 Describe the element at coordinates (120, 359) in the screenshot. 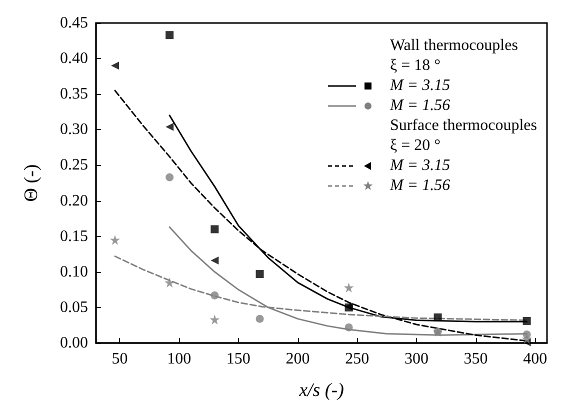

I see `x-tick-label: 50` at that location.